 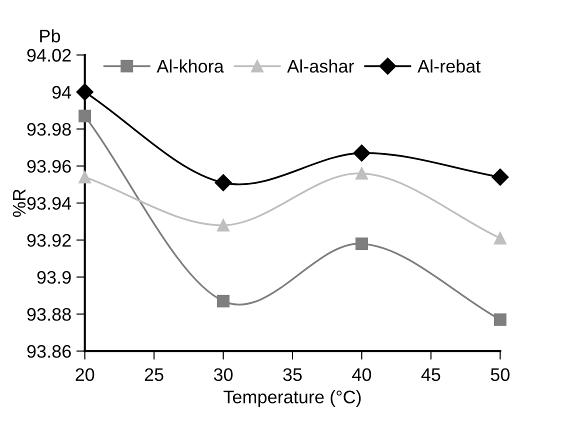 I want to click on y-axis-title: %R, so click(x=19, y=203).